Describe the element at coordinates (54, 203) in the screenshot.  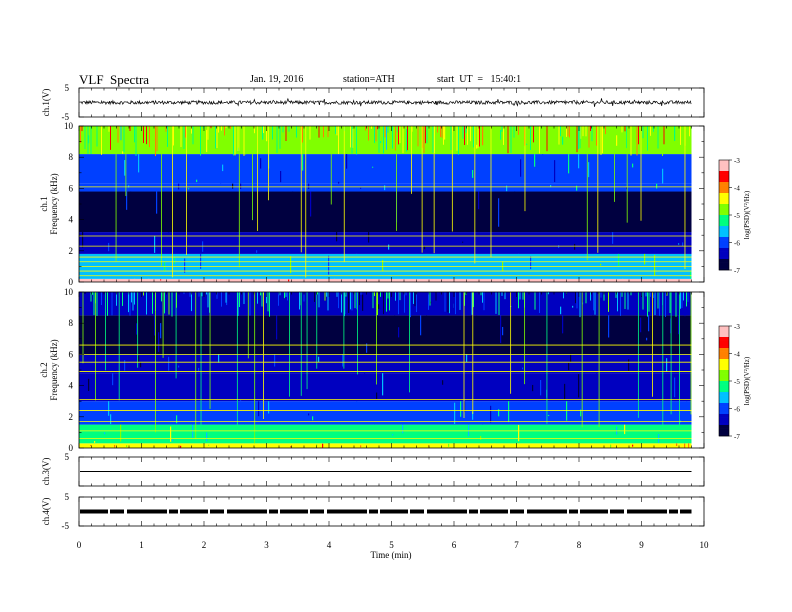
I see `y-axis-label: Frequency (kHz)` at that location.